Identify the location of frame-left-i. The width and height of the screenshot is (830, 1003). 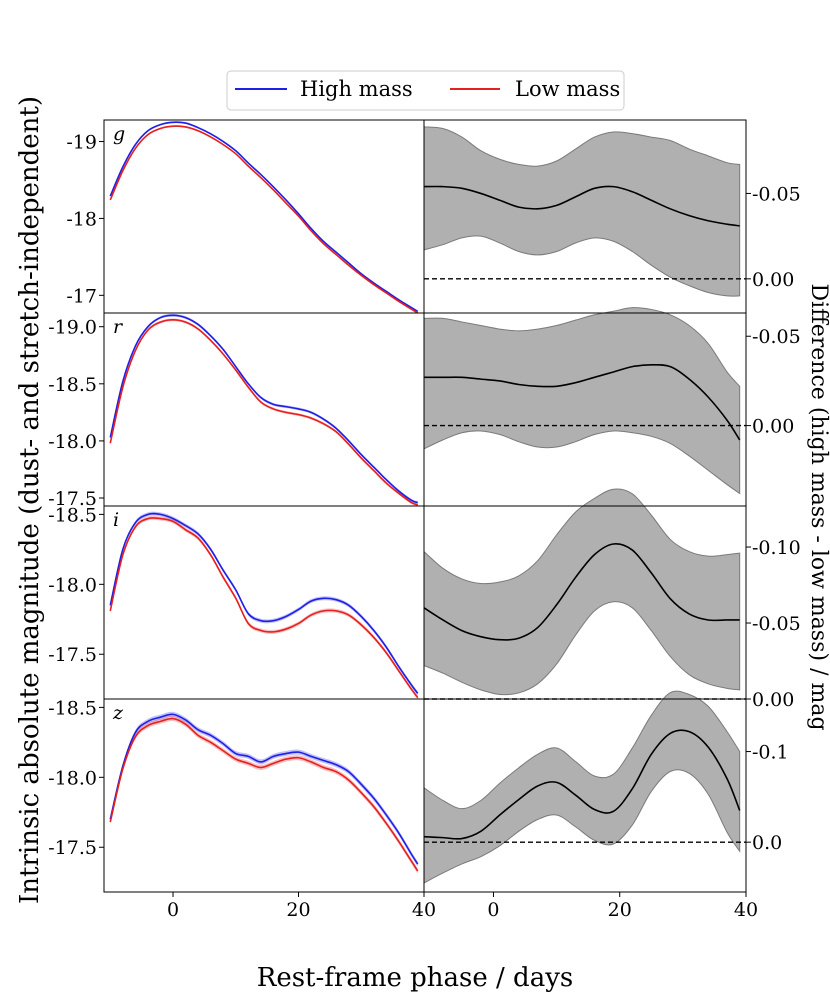
(264, 602).